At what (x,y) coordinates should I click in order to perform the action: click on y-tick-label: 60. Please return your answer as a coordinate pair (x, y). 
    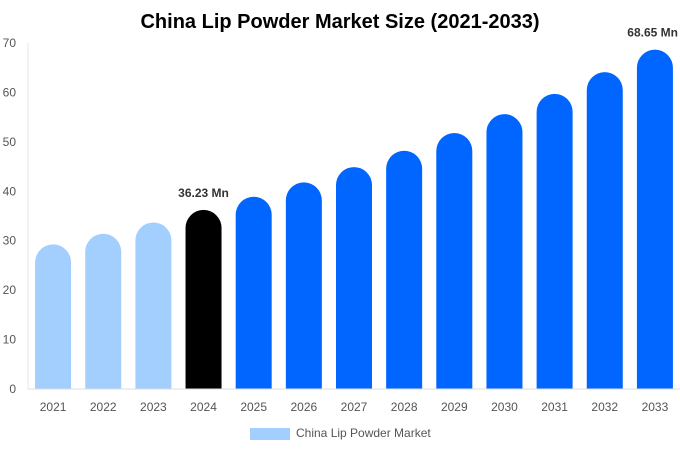
    Looking at the image, I should click on (10, 92).